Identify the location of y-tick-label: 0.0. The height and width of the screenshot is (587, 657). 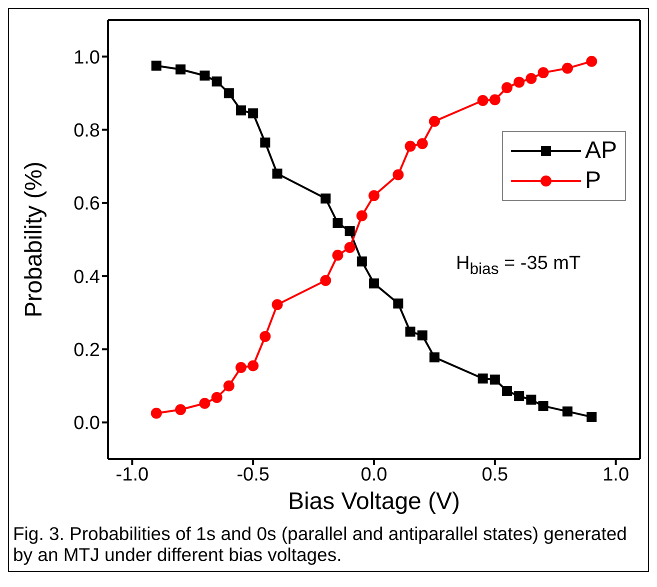
(87, 423).